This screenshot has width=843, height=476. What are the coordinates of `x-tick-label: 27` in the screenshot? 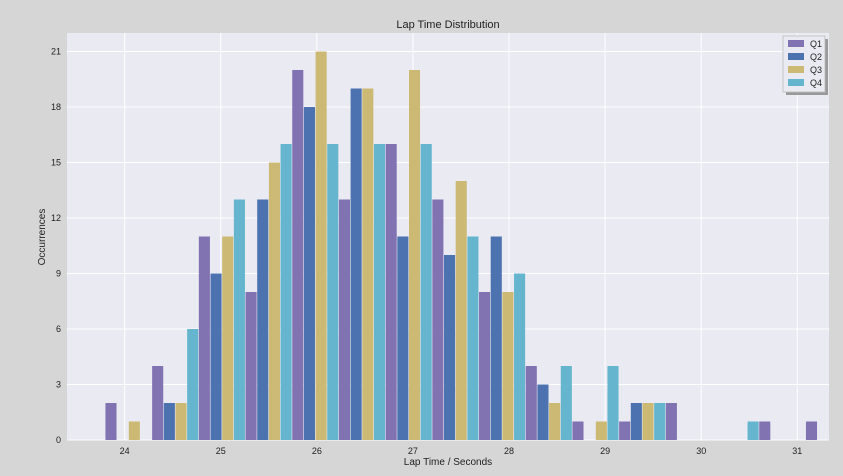 It's located at (413, 451).